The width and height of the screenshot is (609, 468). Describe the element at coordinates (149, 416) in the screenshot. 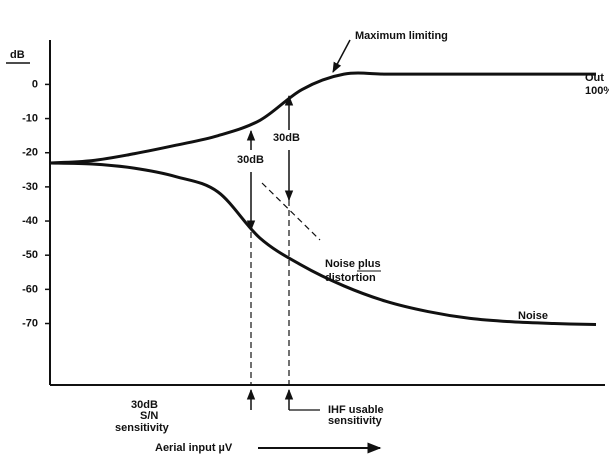

I see `annotation: S/N` at that location.